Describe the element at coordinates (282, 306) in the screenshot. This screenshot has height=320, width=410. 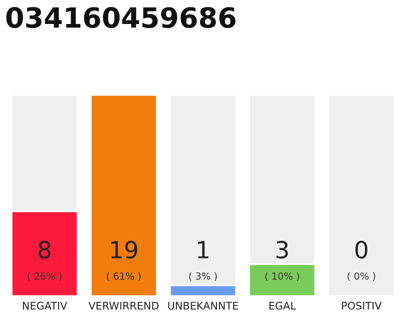
I see `x-tick-label: EGAL` at that location.